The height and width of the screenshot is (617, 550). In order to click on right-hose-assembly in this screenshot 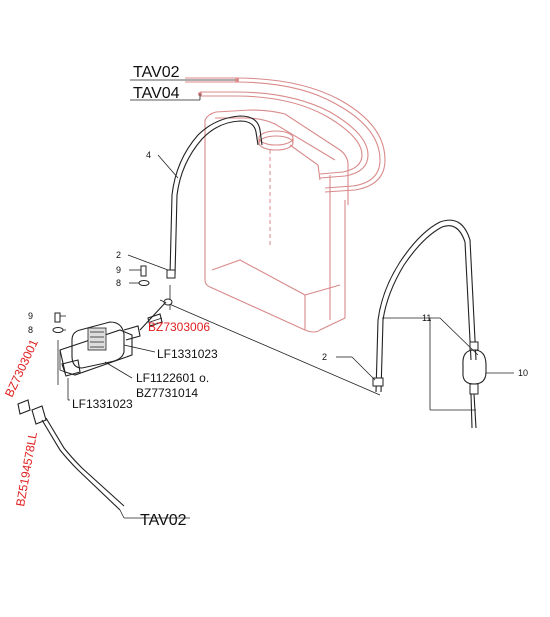, I will do `click(425, 324)`.